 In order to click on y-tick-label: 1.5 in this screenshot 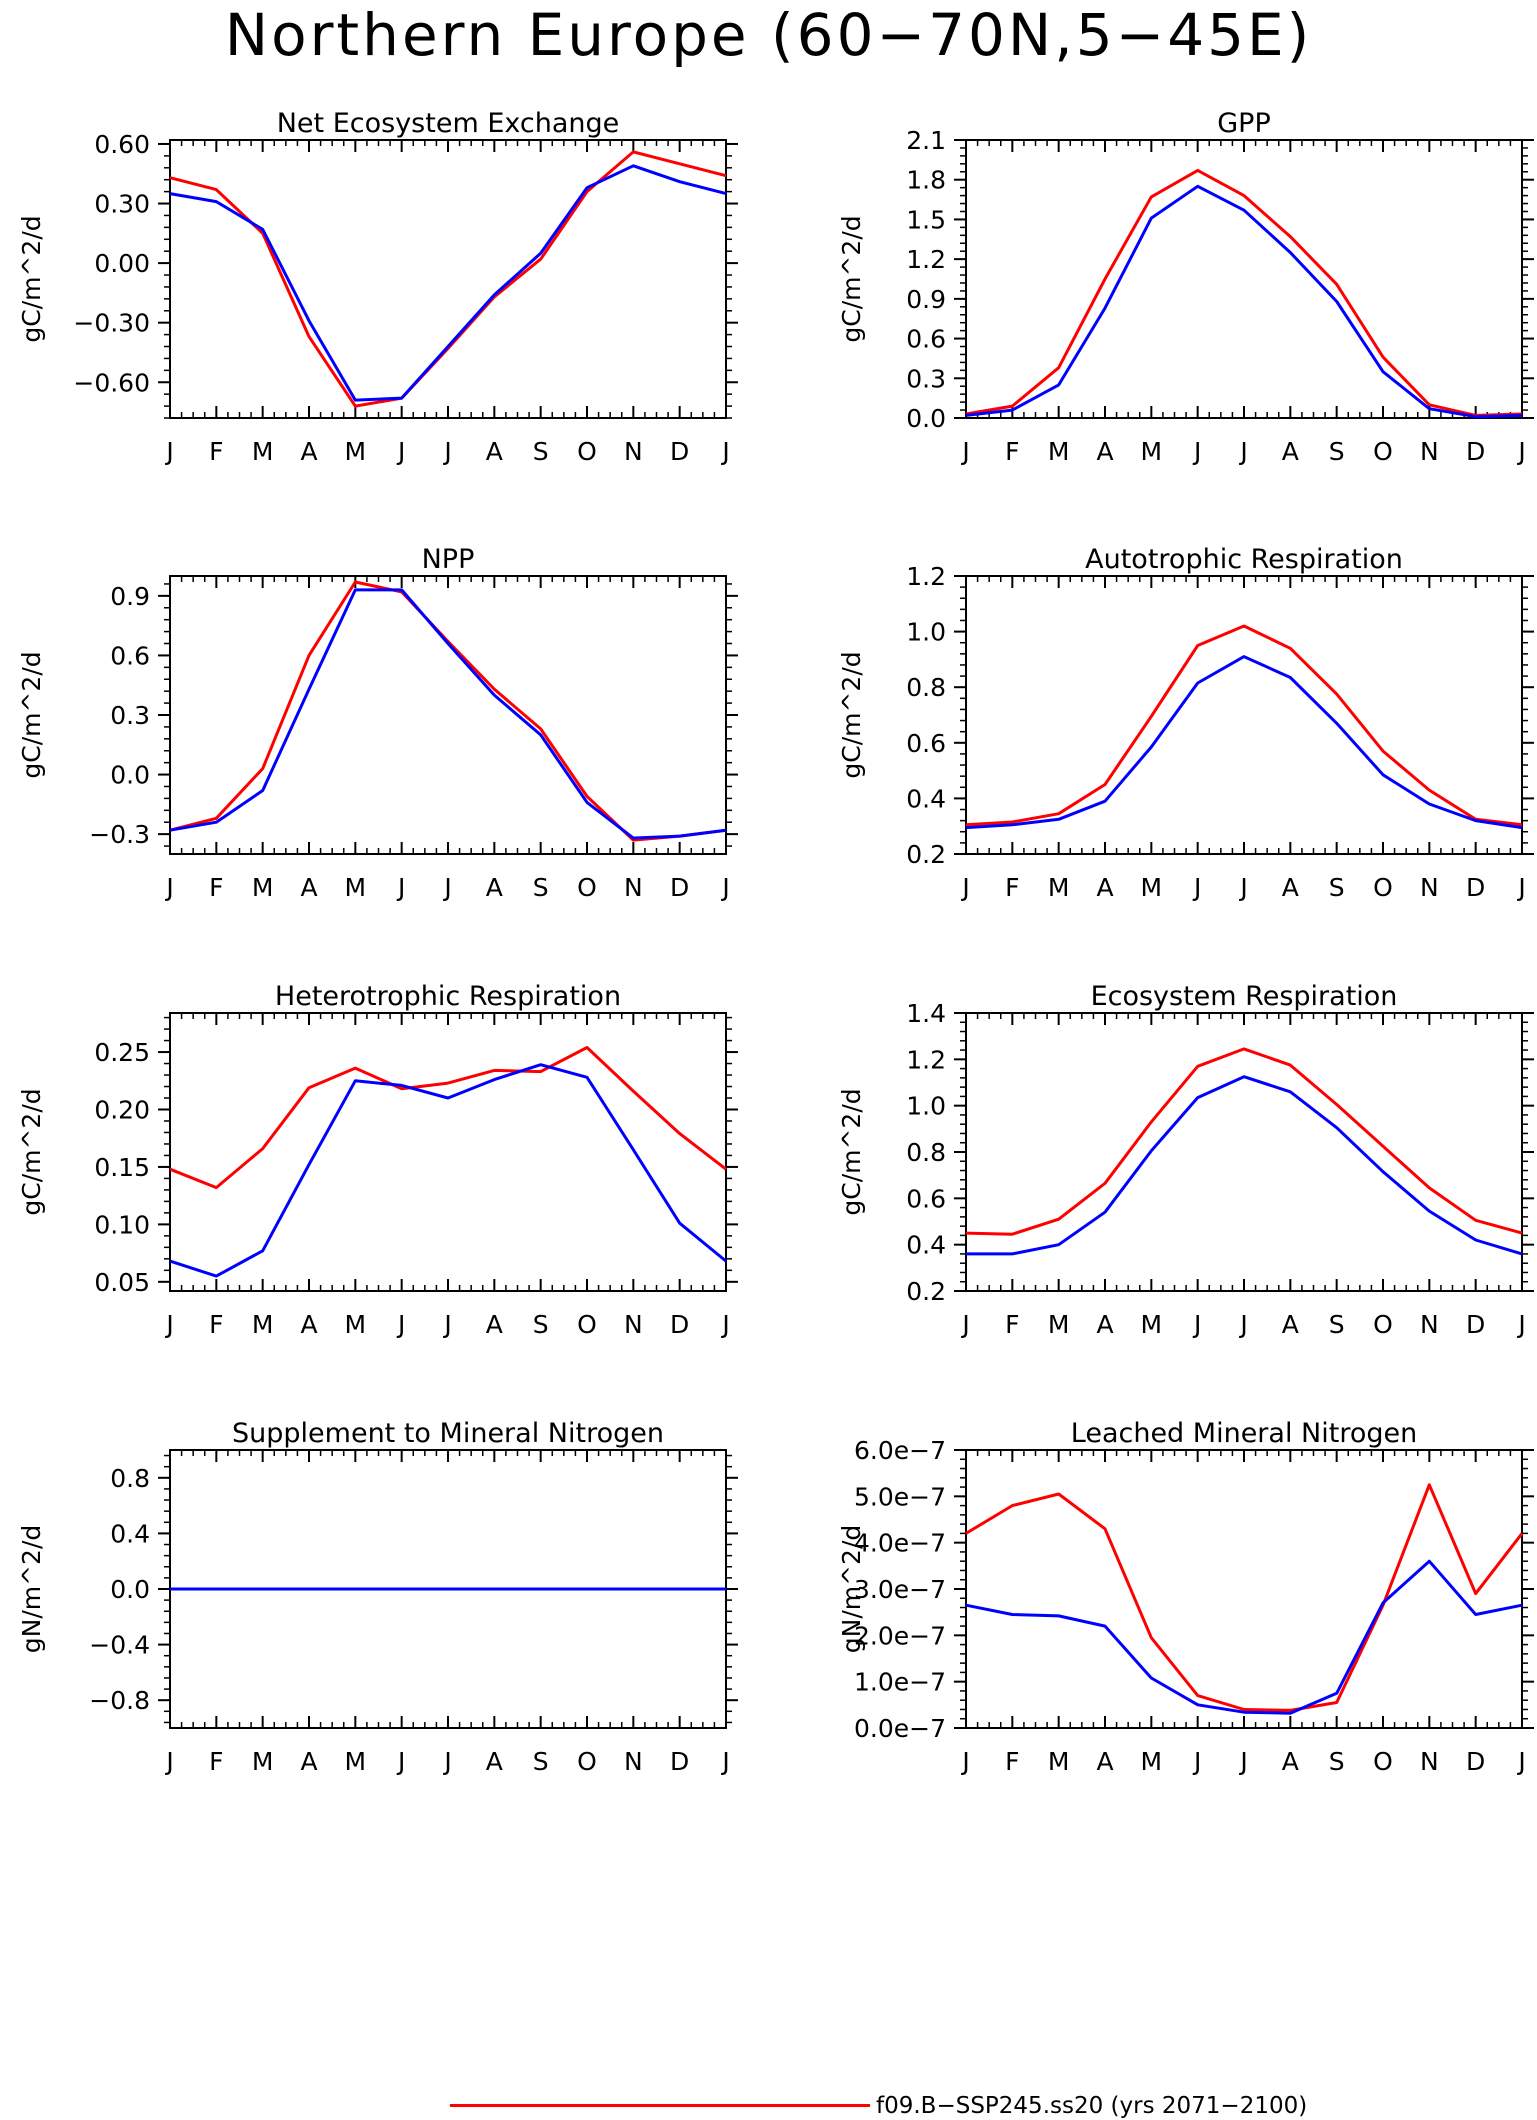, I will do `click(926, 219)`.